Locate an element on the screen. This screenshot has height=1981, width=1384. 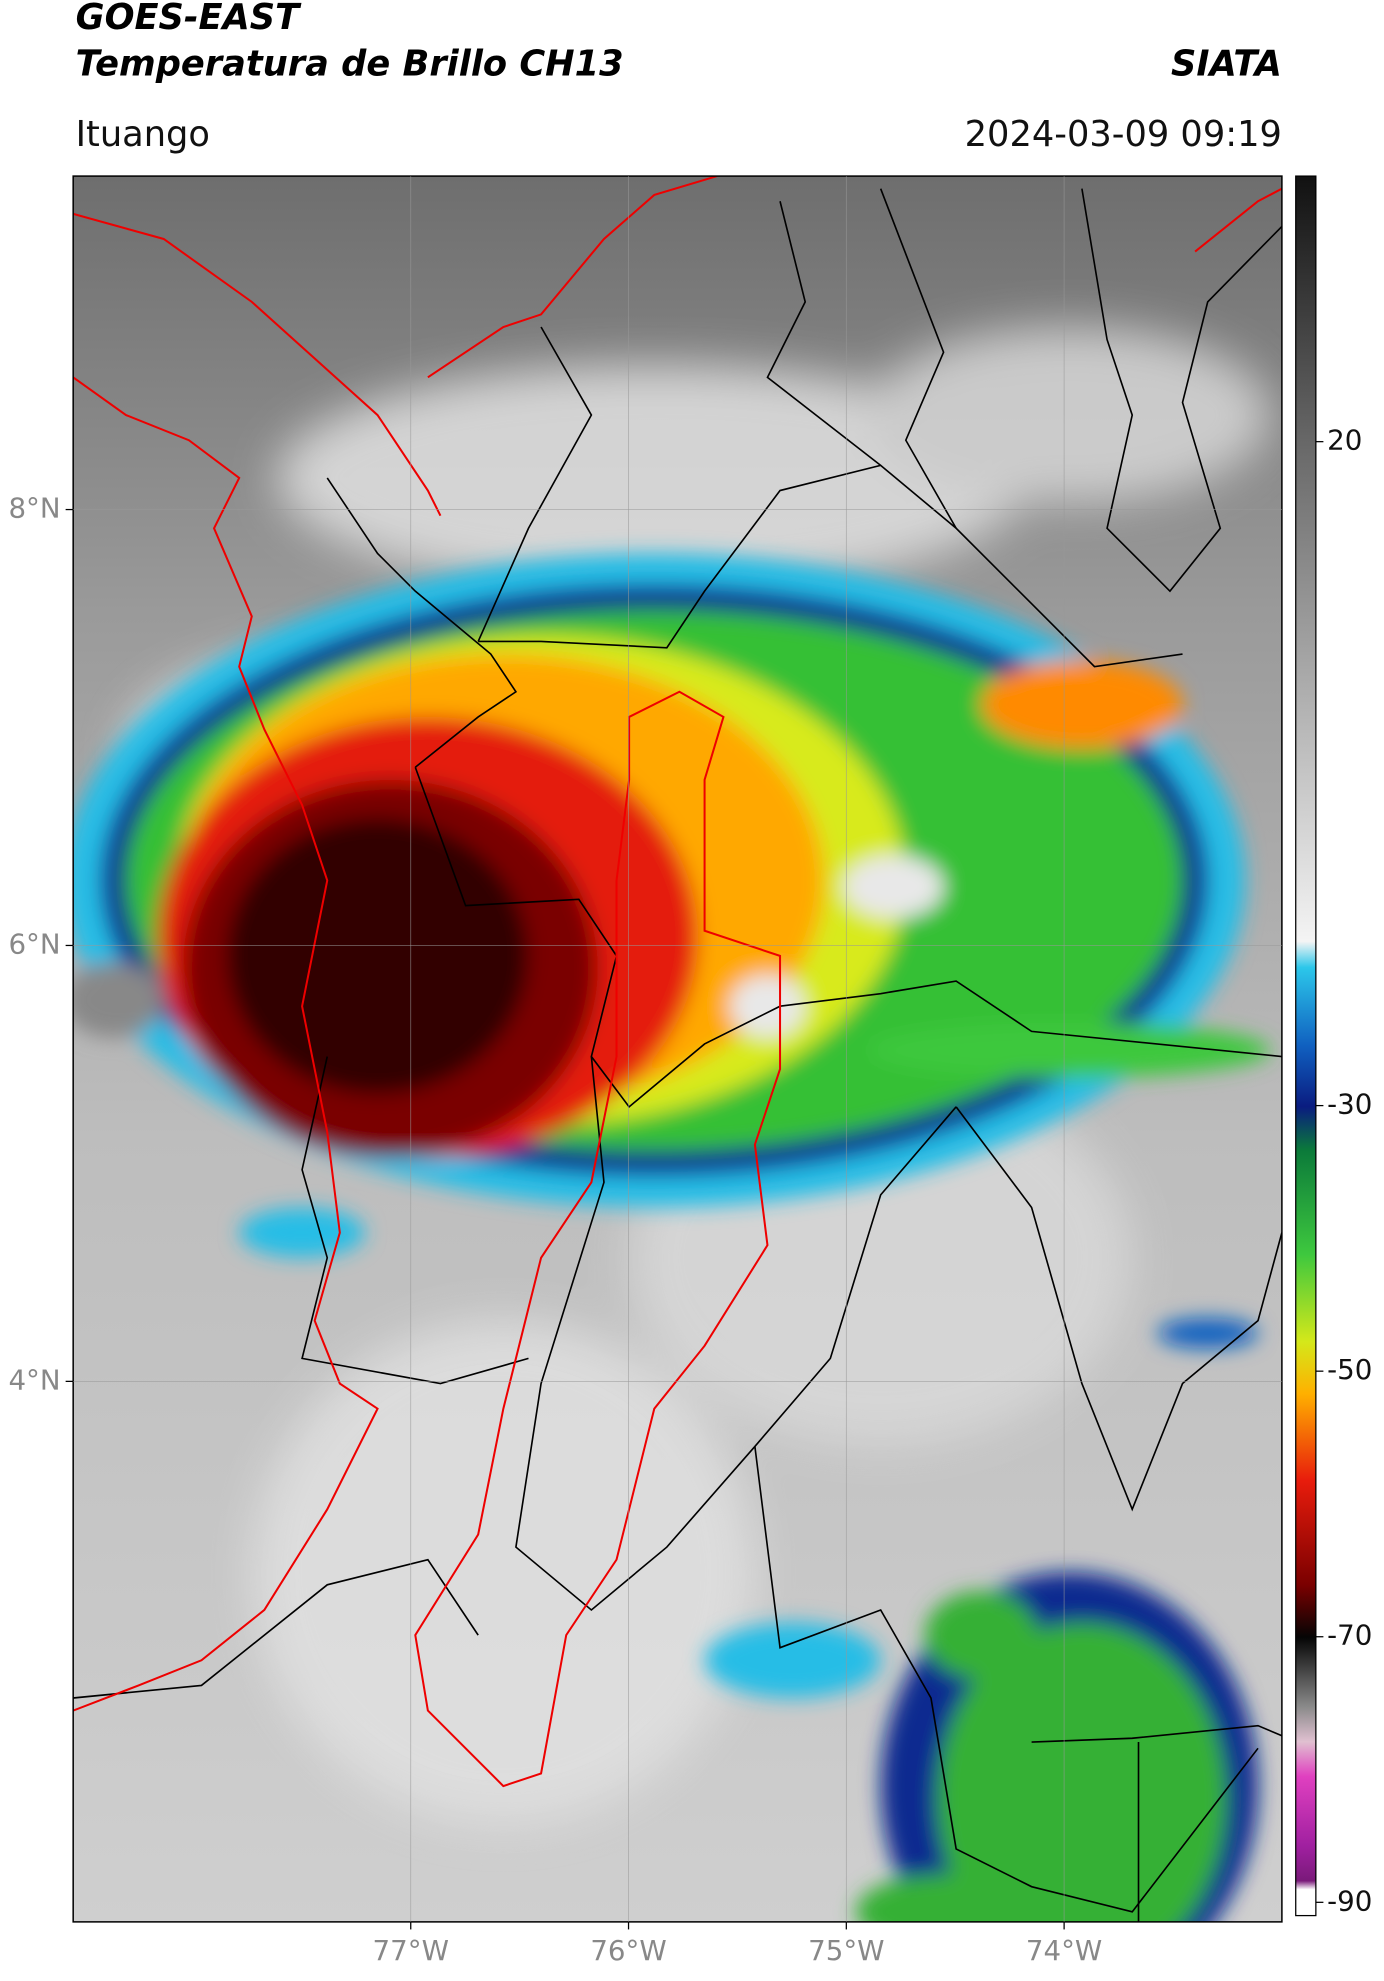
colorbar-tick-label: -70 is located at coordinates (1349, 1635).